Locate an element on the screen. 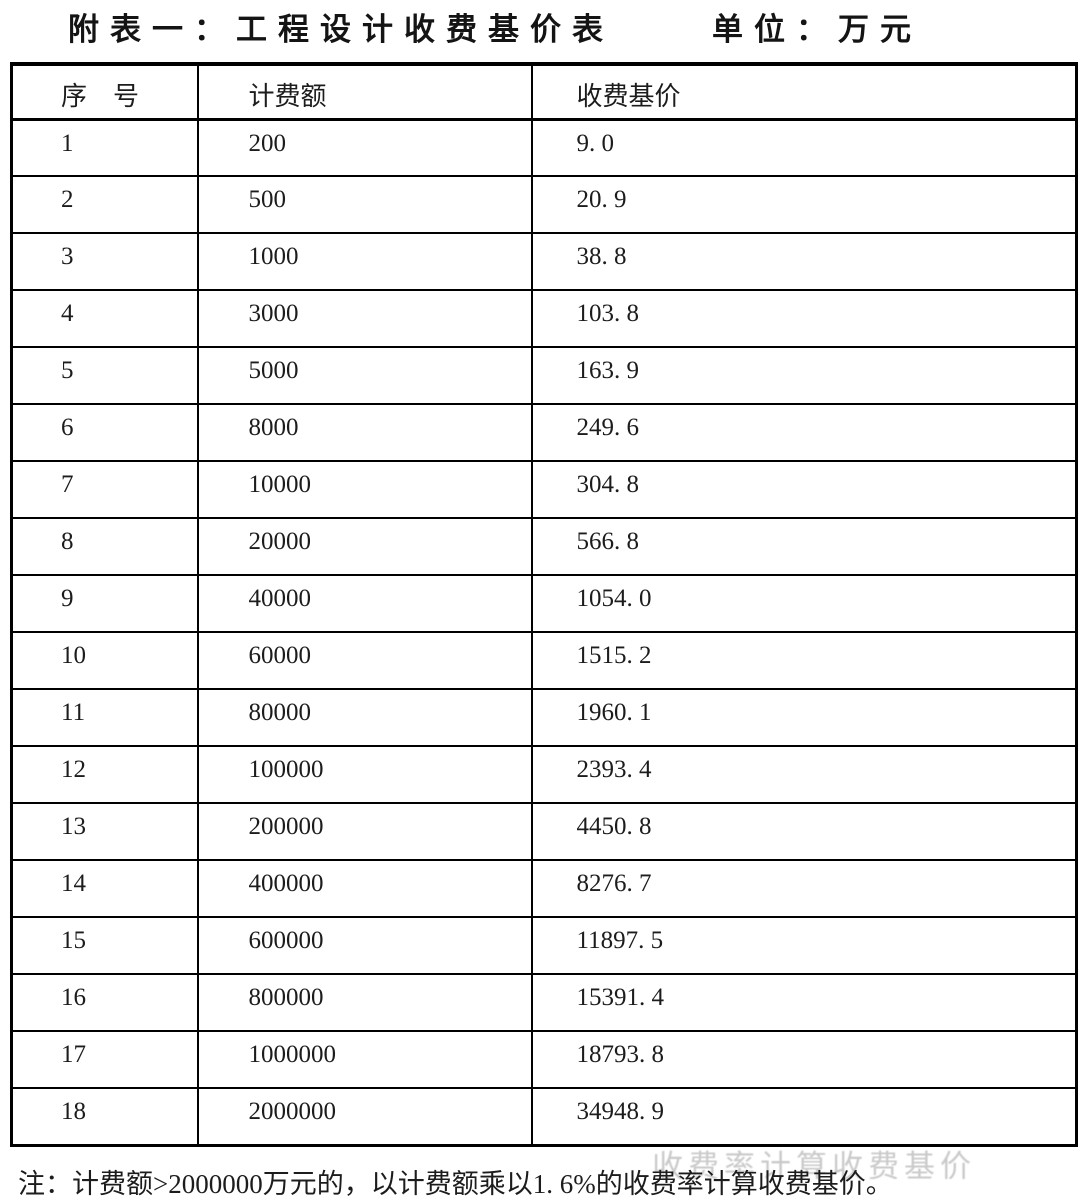 Image resolution: width=1080 pixels, height=1203 pixels. fee-table-header: 序 号 计费额 收费基价 is located at coordinates (544, 92).